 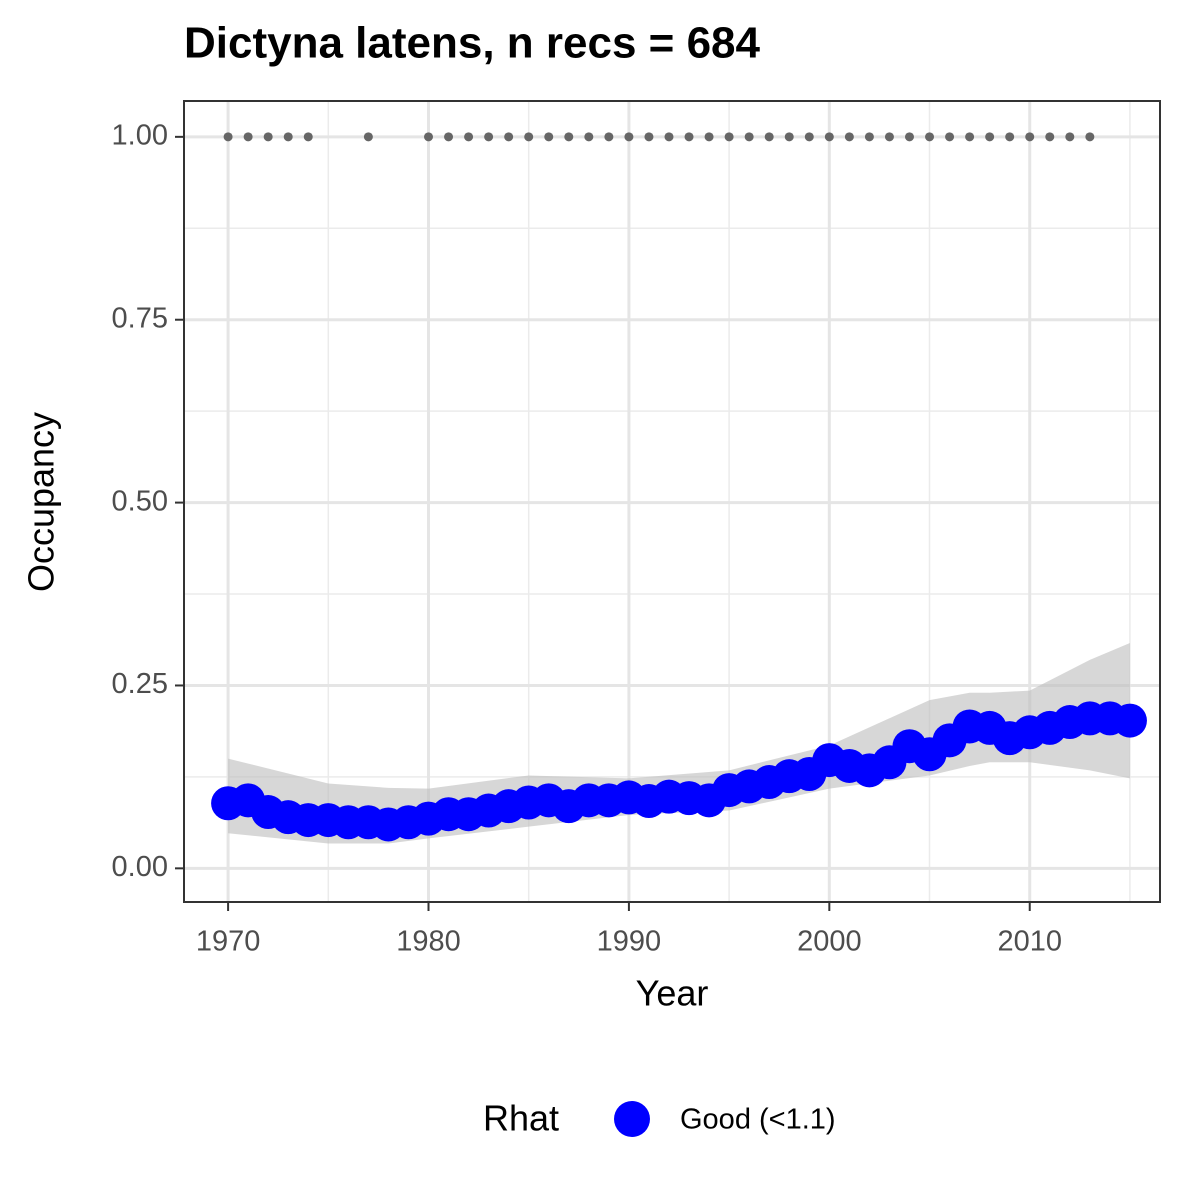 What do you see at coordinates (472, 43) in the screenshot?
I see `chart-title: Dictyna latens, n recs = 684` at bounding box center [472, 43].